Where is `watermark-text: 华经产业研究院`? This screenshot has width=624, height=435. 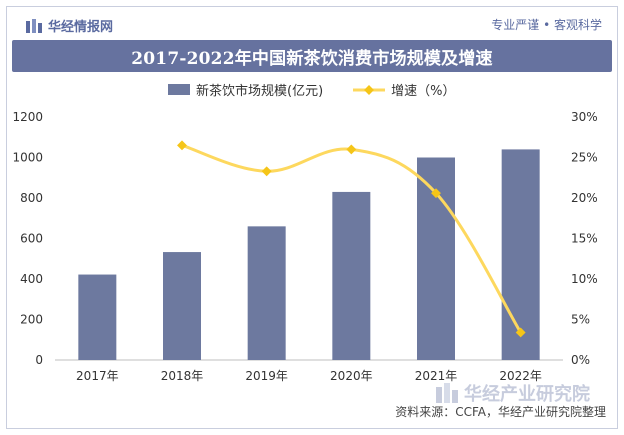
watermark-text: 华经产业研究院 is located at coordinates (527, 394).